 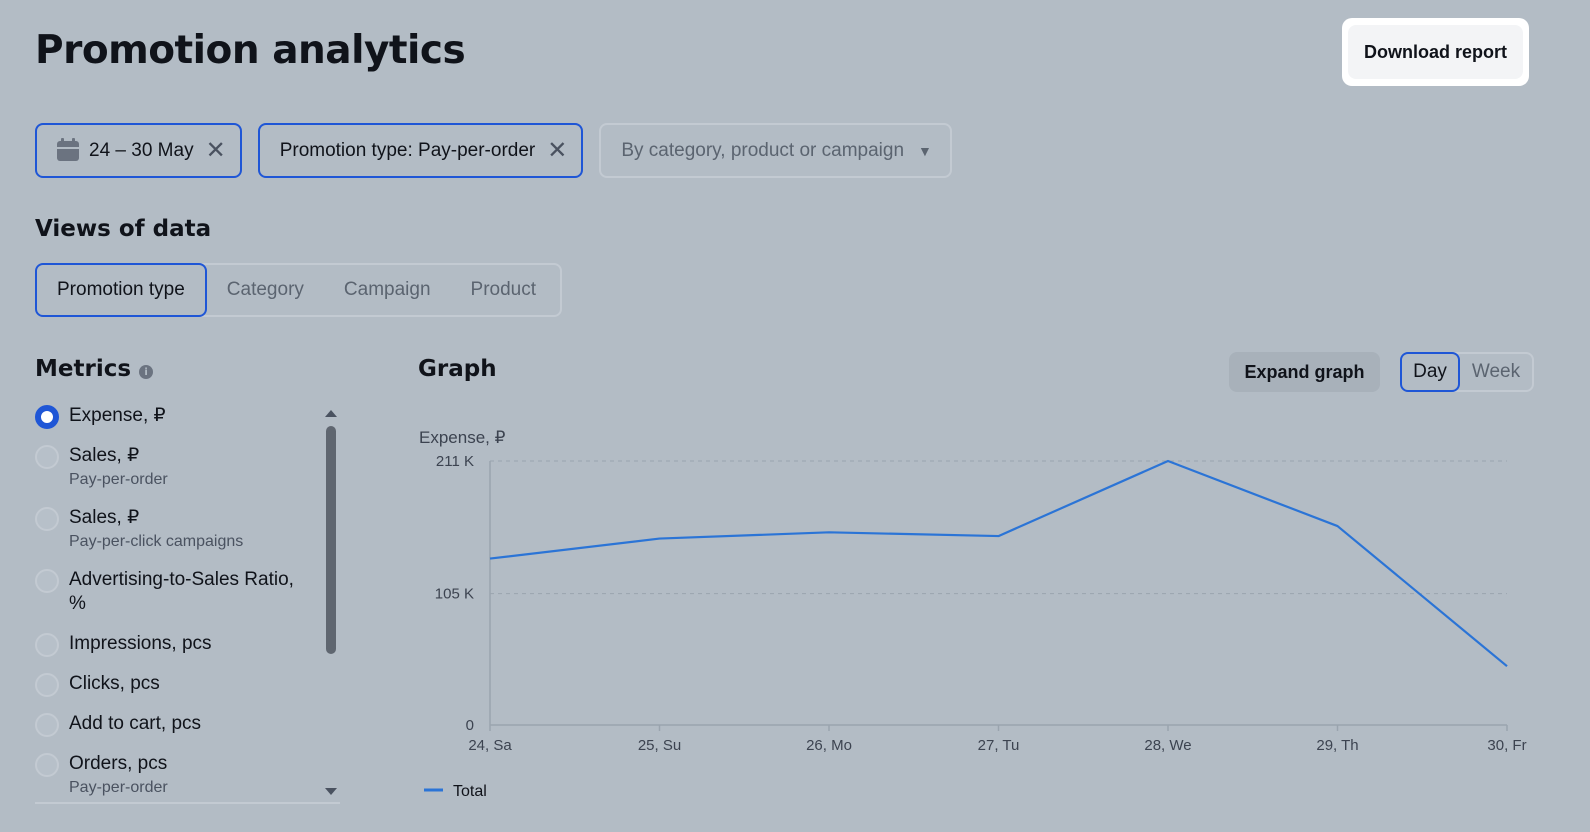 What do you see at coordinates (1506, 745) in the screenshot?
I see `x-tick-label: 30, Fr` at bounding box center [1506, 745].